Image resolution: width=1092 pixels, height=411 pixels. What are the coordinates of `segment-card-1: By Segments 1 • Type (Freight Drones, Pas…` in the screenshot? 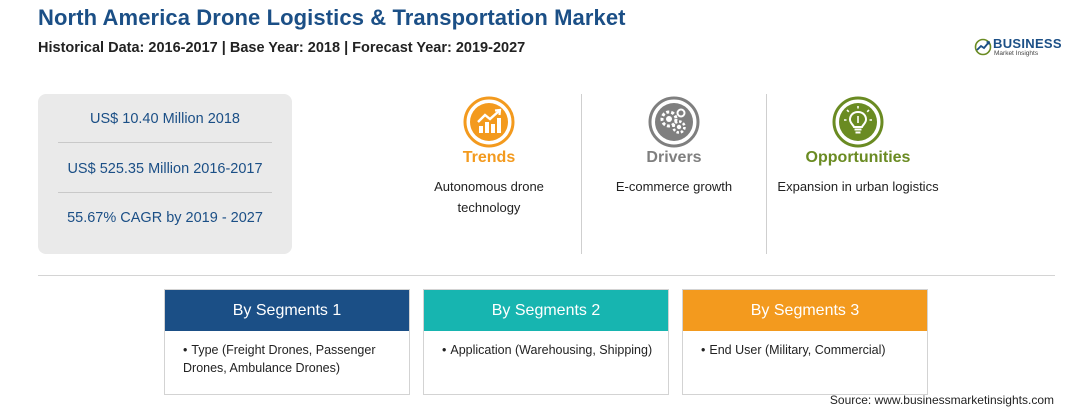 It's located at (287, 342).